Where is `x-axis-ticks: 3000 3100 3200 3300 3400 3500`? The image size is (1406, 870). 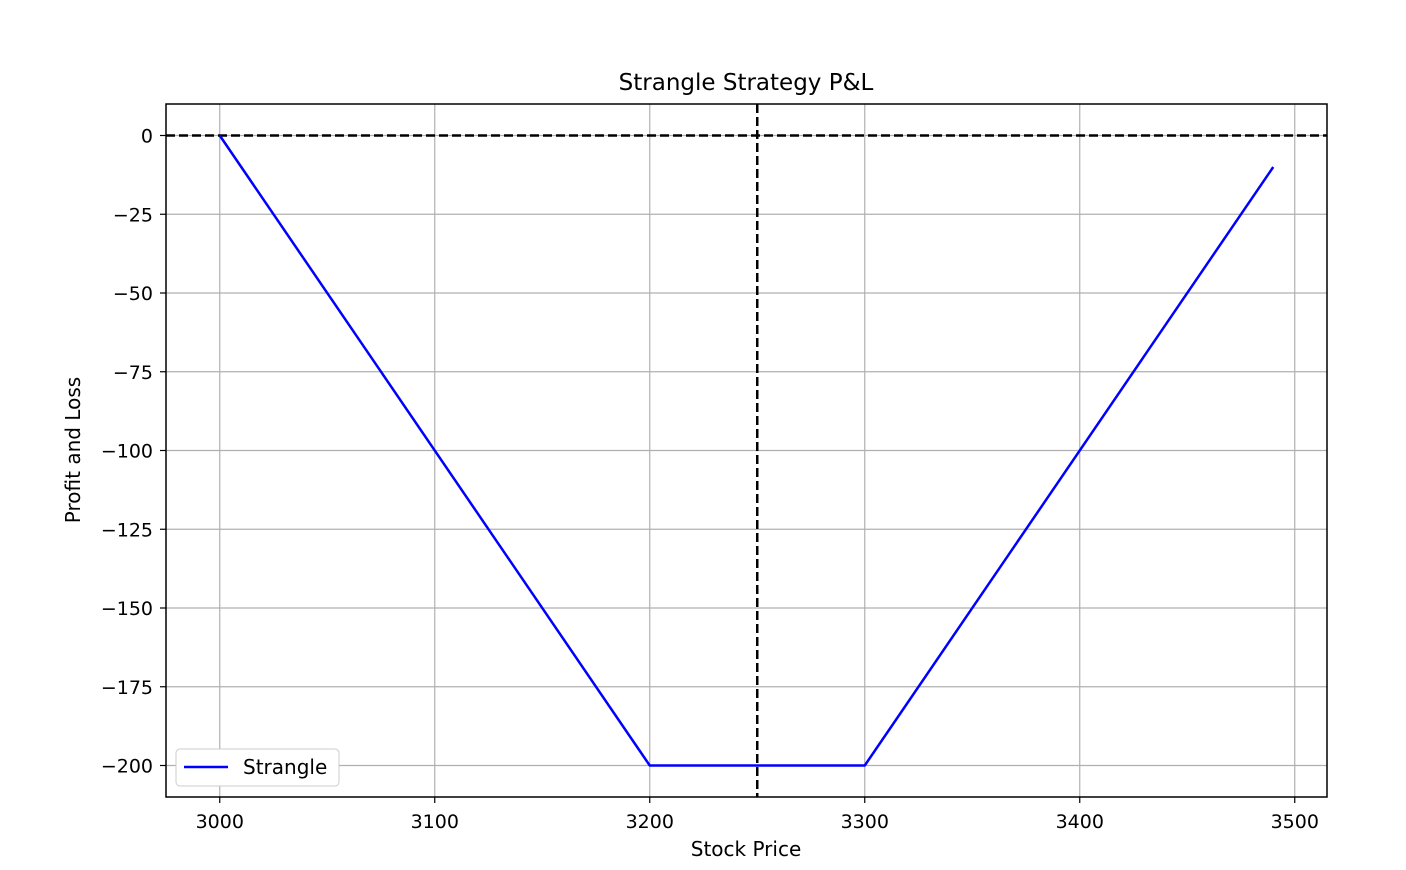 x-axis-ticks: 3000 3100 3200 3300 3400 3500 is located at coordinates (757, 815).